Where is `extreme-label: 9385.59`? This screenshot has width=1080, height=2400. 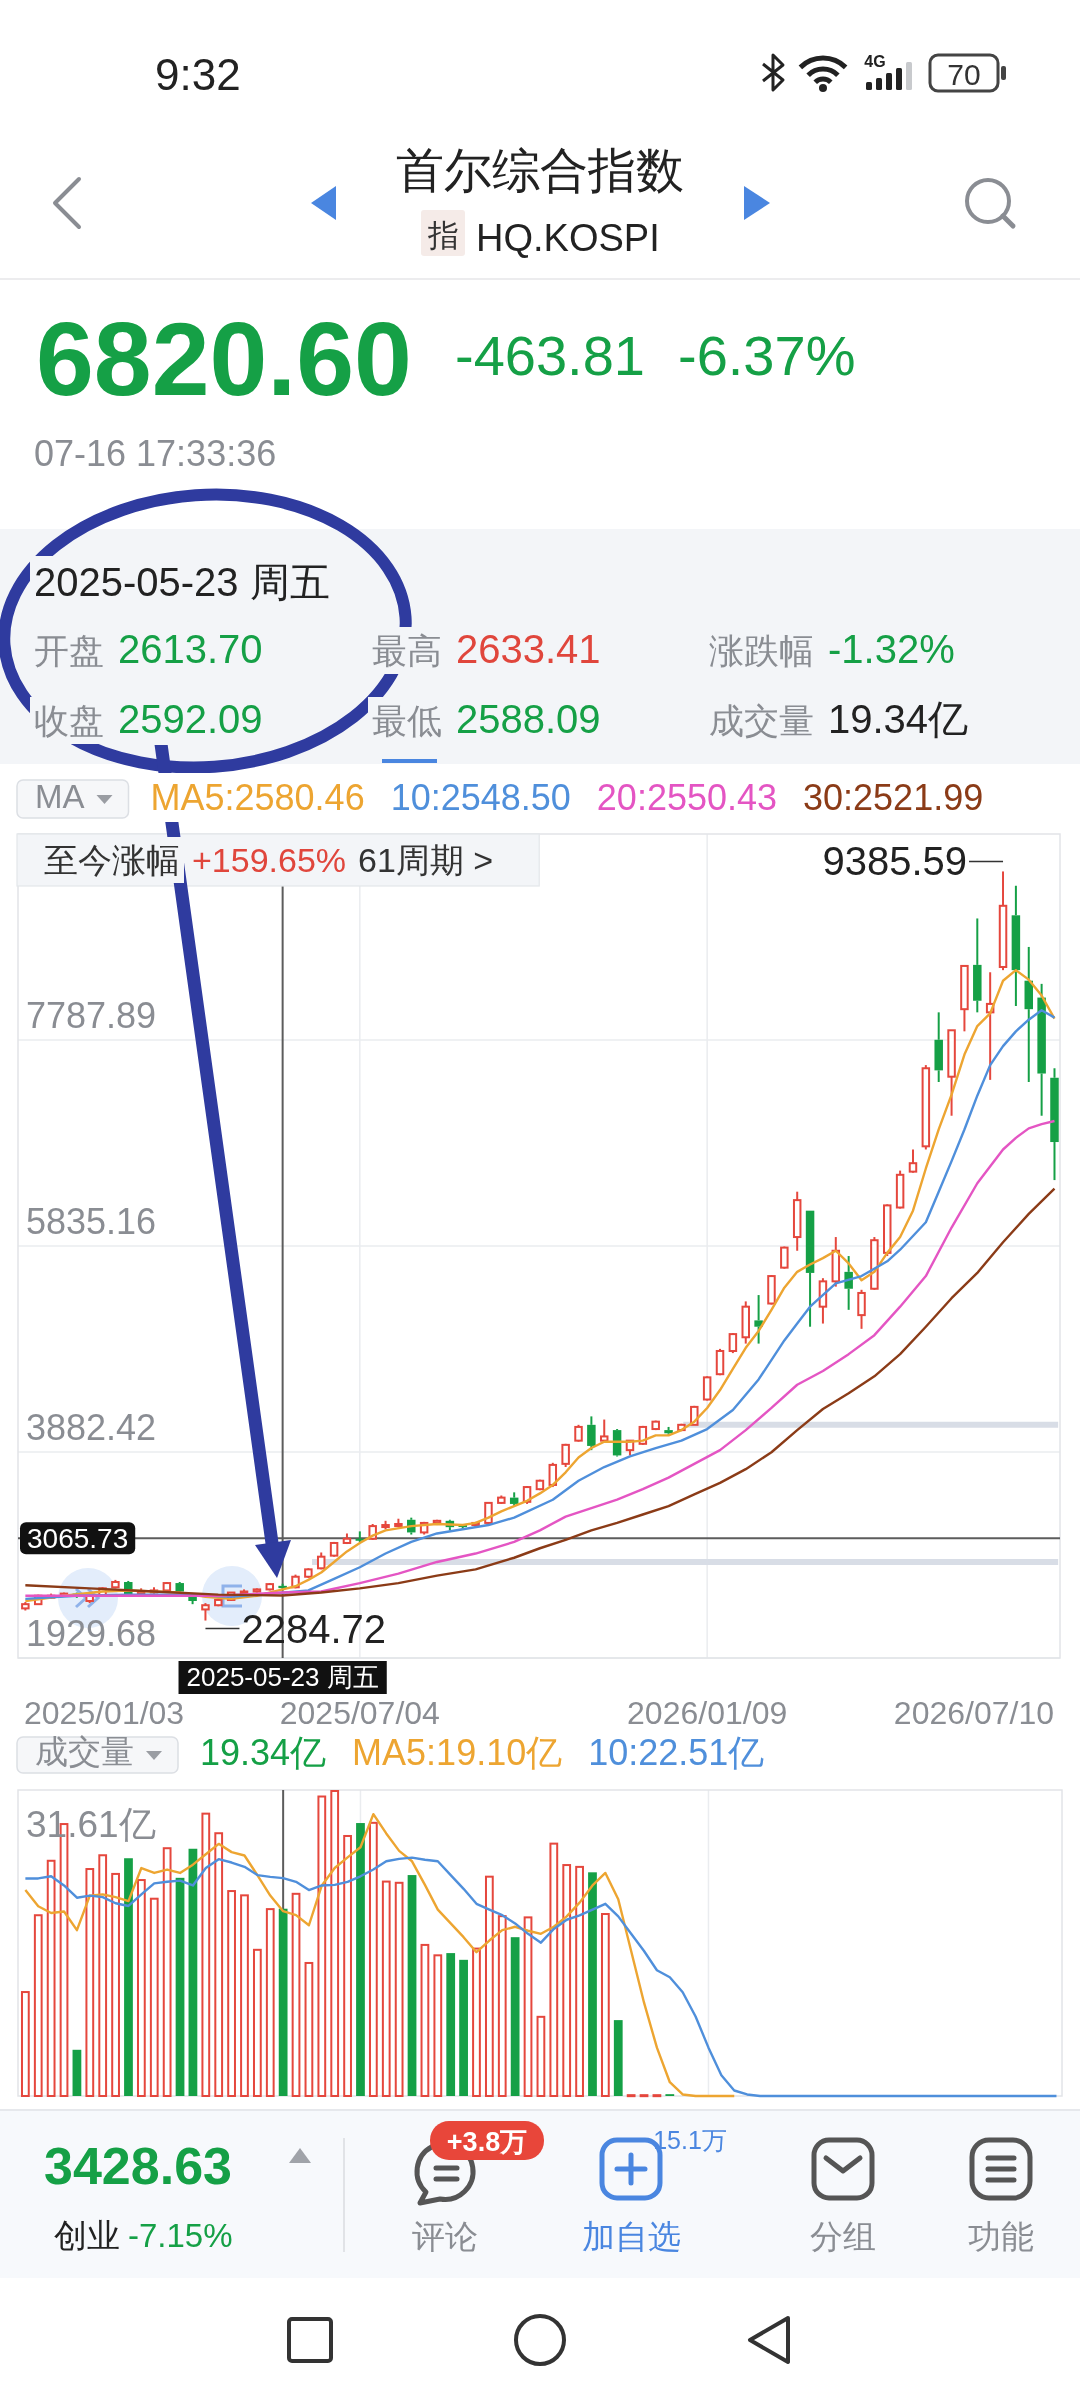
extreme-label: 9385.59 is located at coordinates (913, 861).